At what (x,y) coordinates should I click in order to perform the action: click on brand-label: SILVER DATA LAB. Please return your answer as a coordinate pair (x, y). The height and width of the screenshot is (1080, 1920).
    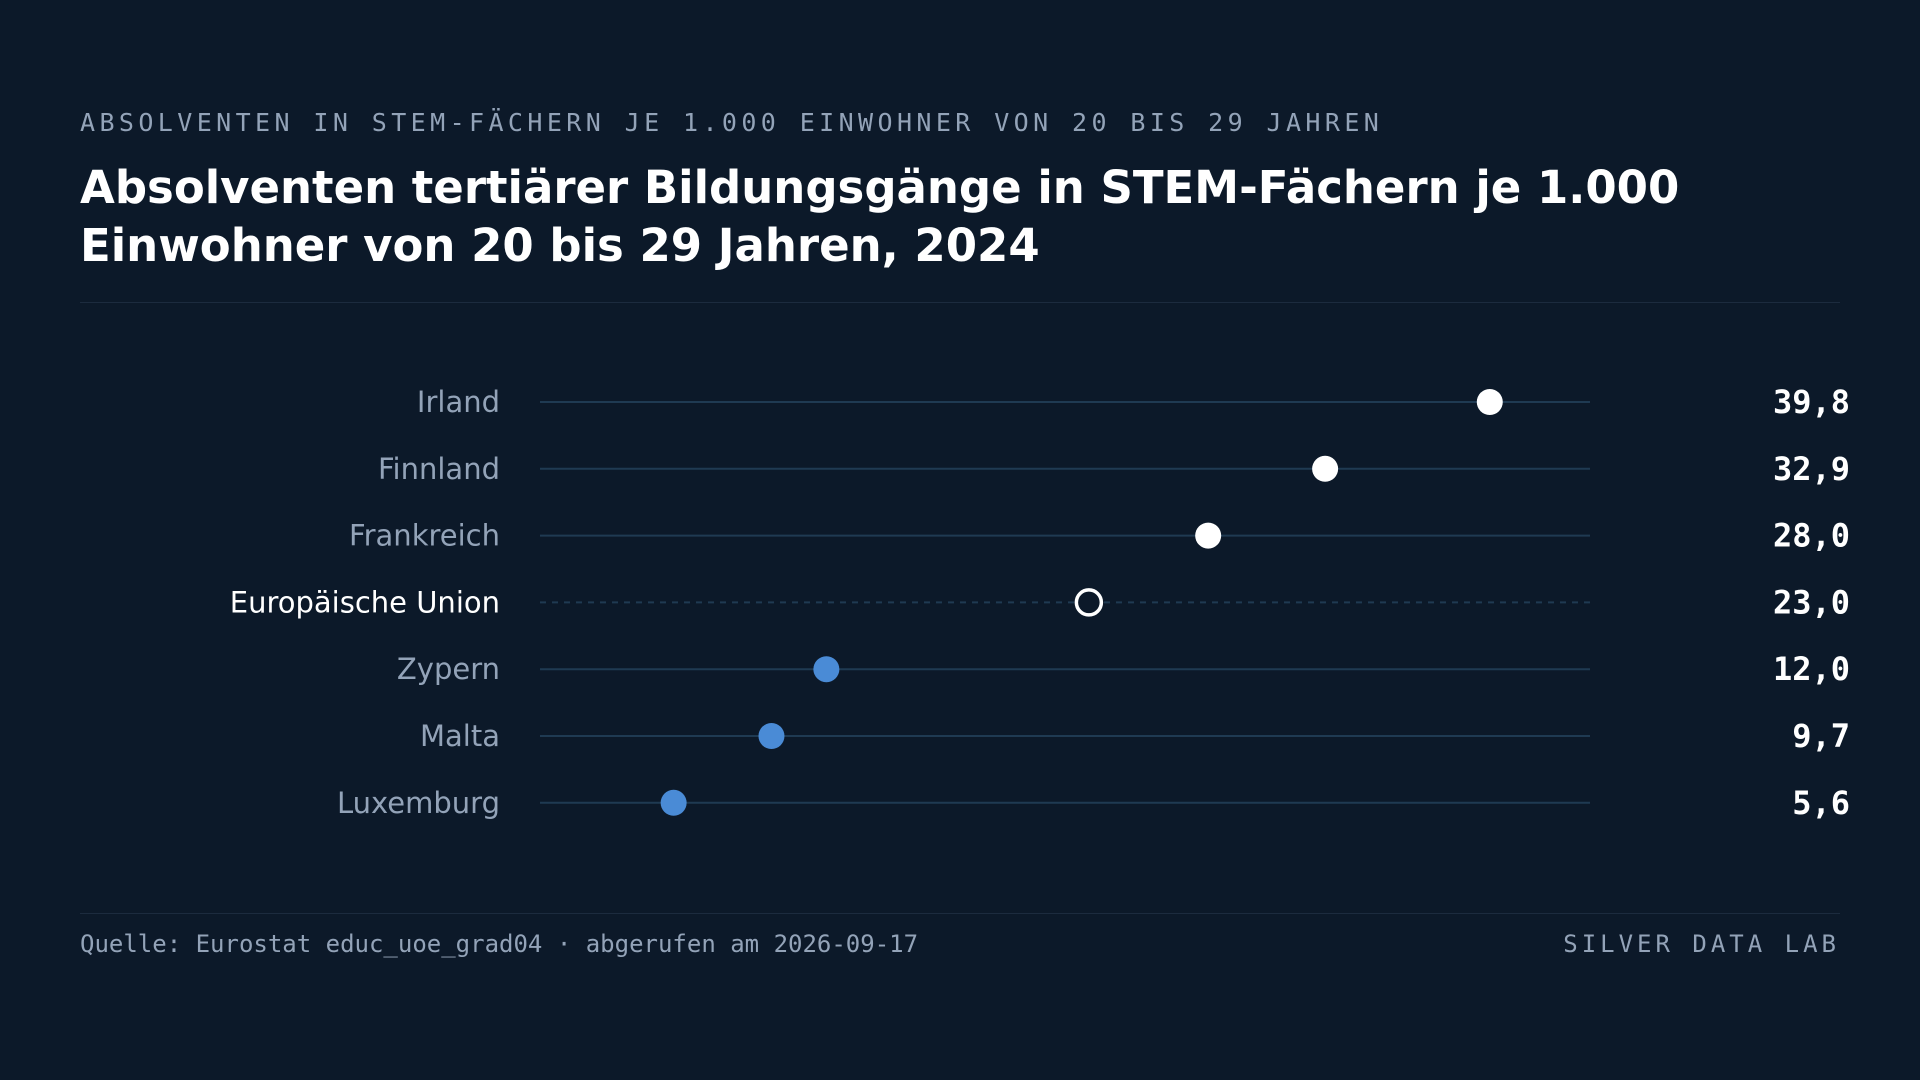
    Looking at the image, I should click on (1701, 944).